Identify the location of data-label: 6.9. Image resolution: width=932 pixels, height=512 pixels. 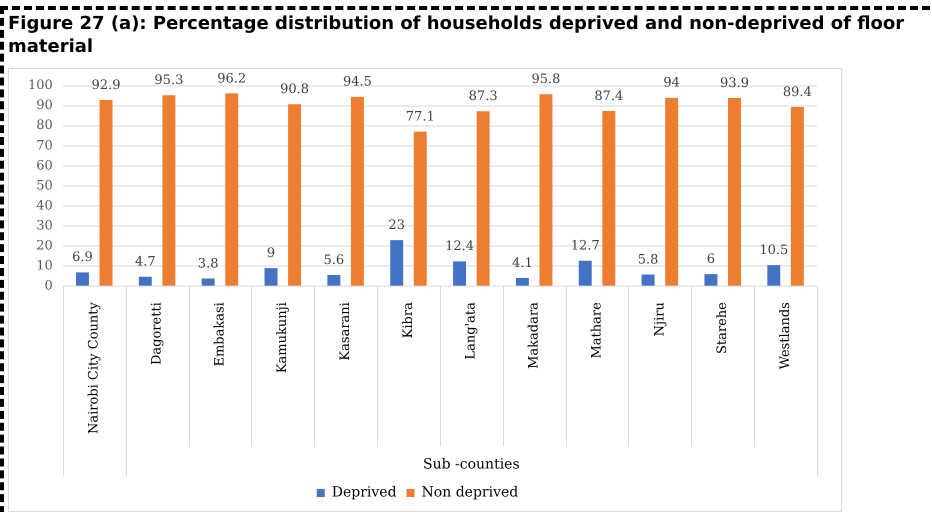
(82, 258).